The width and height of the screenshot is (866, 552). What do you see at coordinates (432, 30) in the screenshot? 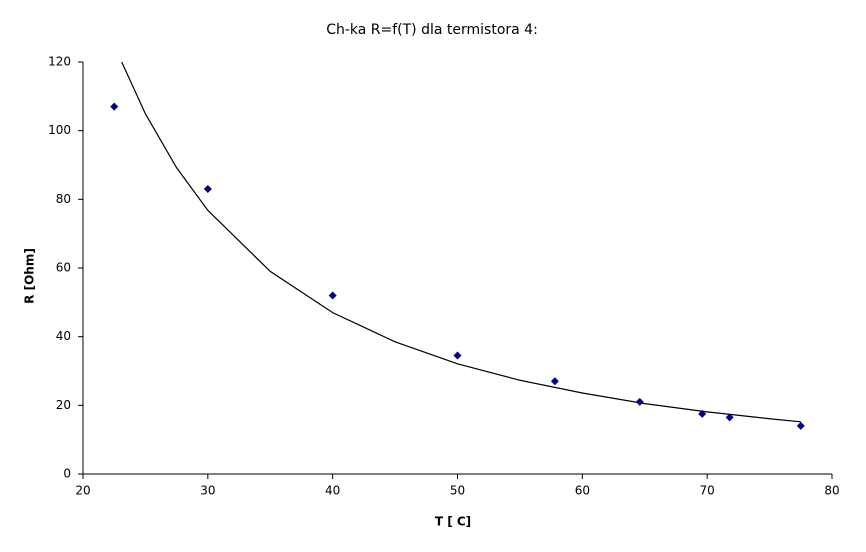
I see `chart-title: Ch-ka R=f(T) dla termistora 4:` at bounding box center [432, 30].